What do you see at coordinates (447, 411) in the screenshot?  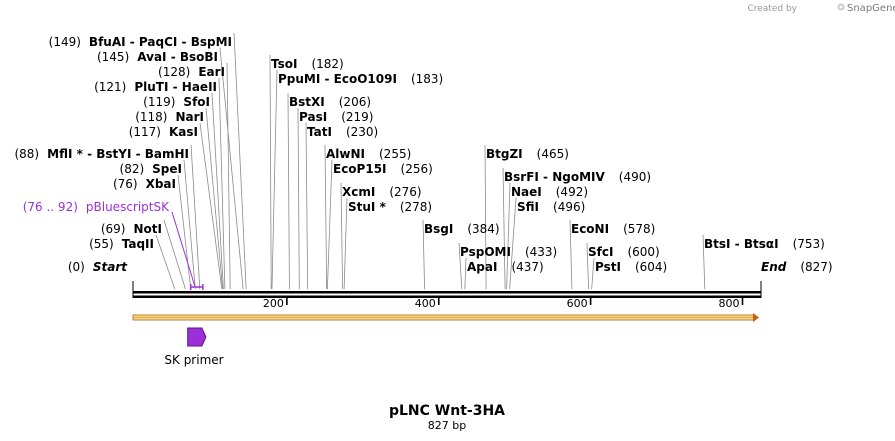 I see `plasmid-name: pLNC Wnt-3HA` at bounding box center [447, 411].